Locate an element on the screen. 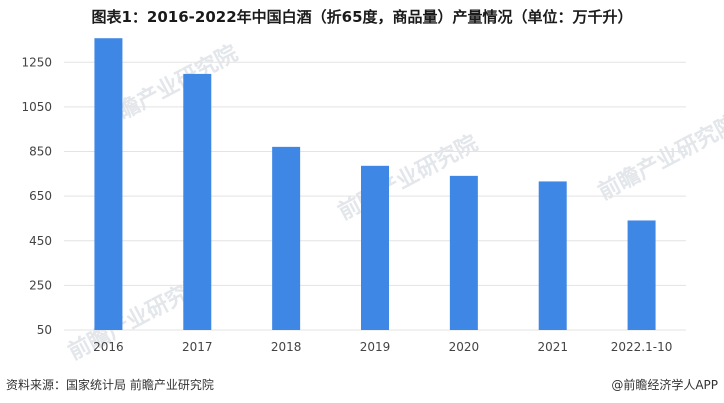 The width and height of the screenshot is (724, 403). y-tick-label: 650 is located at coordinates (40, 196).